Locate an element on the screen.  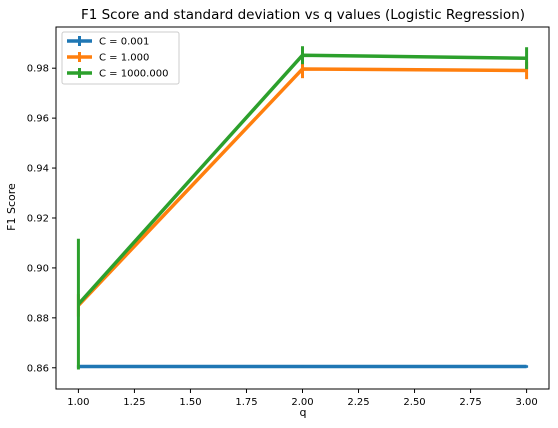
legend: C = 0.001 C = 1.000 C = 1000.000 is located at coordinates (120, 58).